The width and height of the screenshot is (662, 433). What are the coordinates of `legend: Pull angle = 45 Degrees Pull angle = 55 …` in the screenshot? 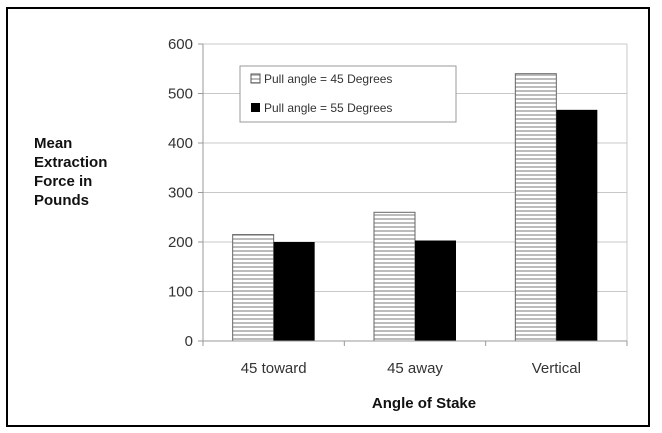 It's located at (348, 94).